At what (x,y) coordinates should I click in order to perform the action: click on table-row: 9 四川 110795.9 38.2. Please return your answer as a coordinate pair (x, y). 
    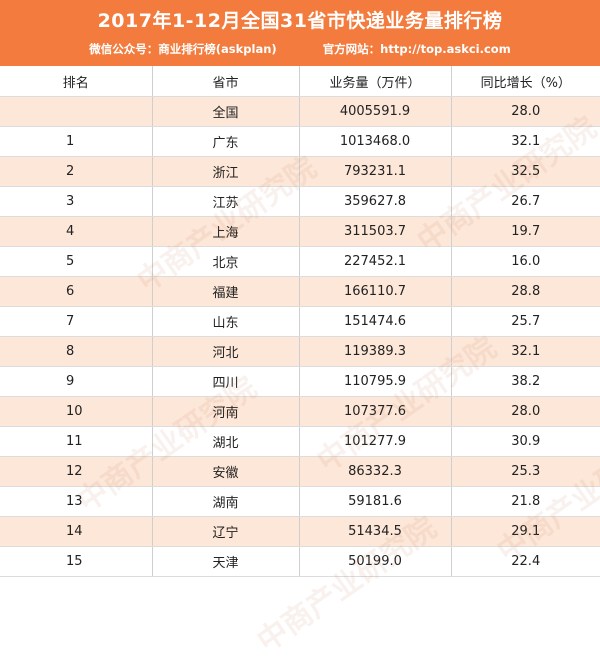
    Looking at the image, I should click on (300, 381).